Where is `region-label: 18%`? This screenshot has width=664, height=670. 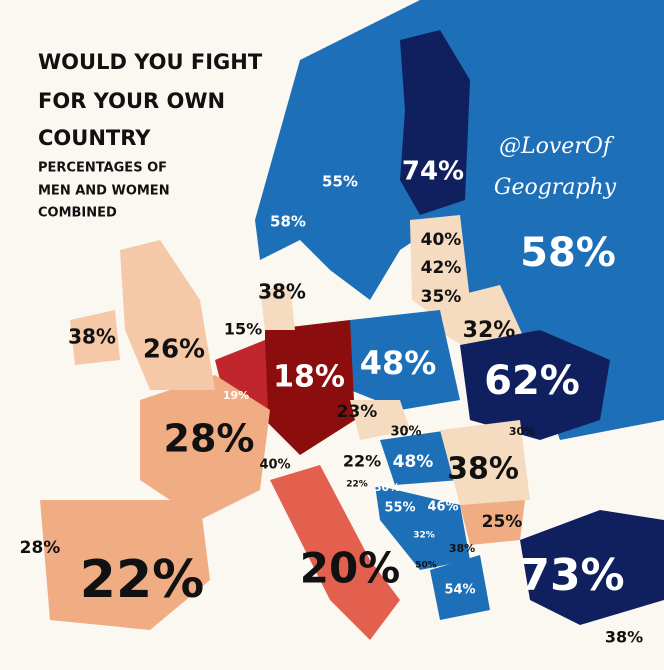
region-label: 18% is located at coordinates (309, 377).